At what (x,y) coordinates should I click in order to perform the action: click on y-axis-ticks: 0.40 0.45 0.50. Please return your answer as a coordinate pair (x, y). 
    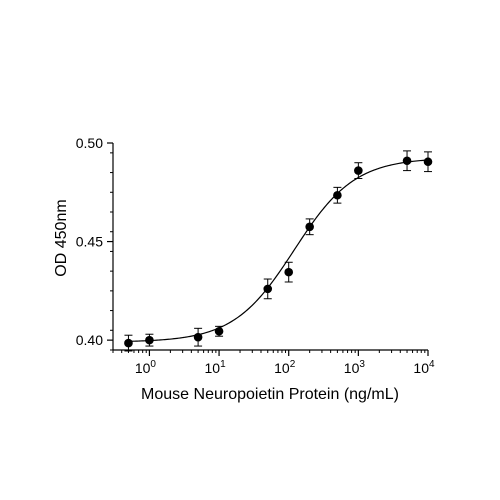
    Looking at the image, I should click on (94, 243).